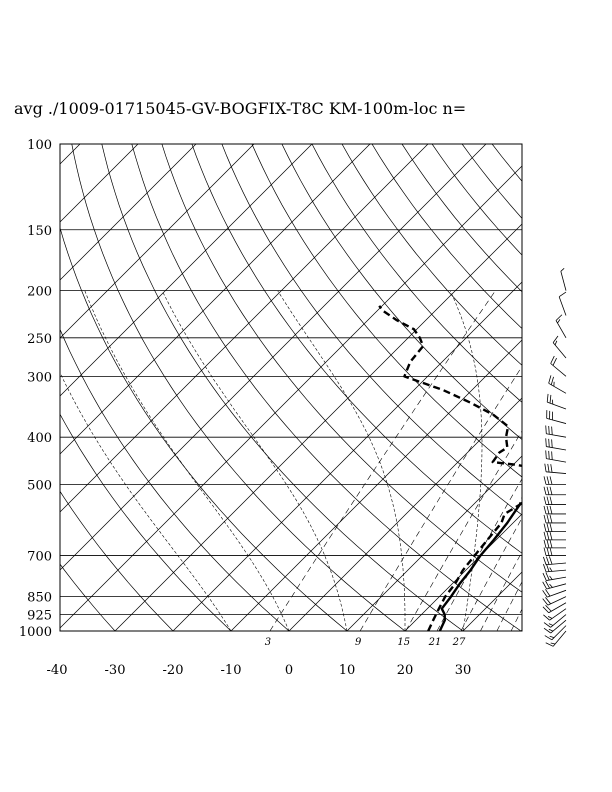 The image size is (612, 792). I want to click on dewpoint-profile, so click(450, 468).